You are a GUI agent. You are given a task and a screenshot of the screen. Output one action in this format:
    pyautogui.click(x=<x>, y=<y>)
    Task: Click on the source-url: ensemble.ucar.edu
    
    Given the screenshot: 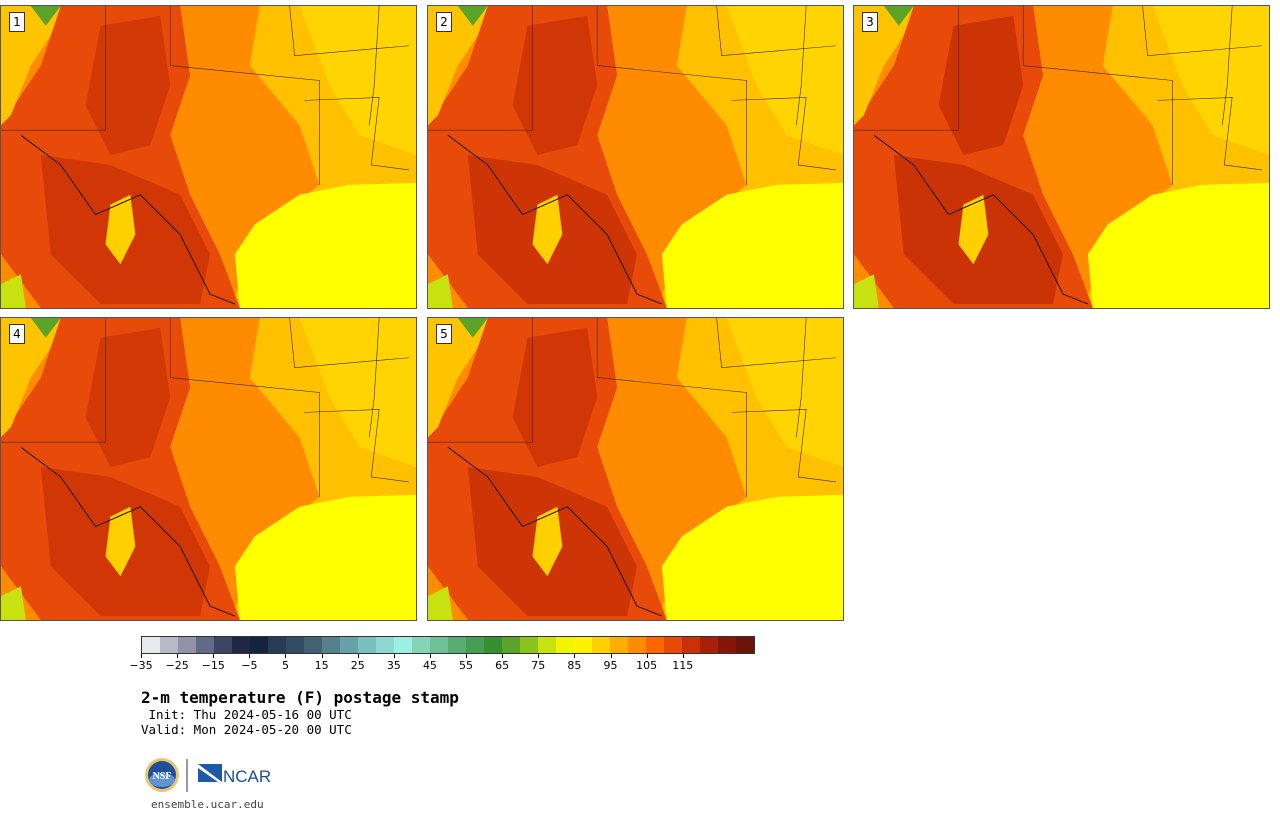 What is the action you would take?
    pyautogui.click(x=207, y=804)
    